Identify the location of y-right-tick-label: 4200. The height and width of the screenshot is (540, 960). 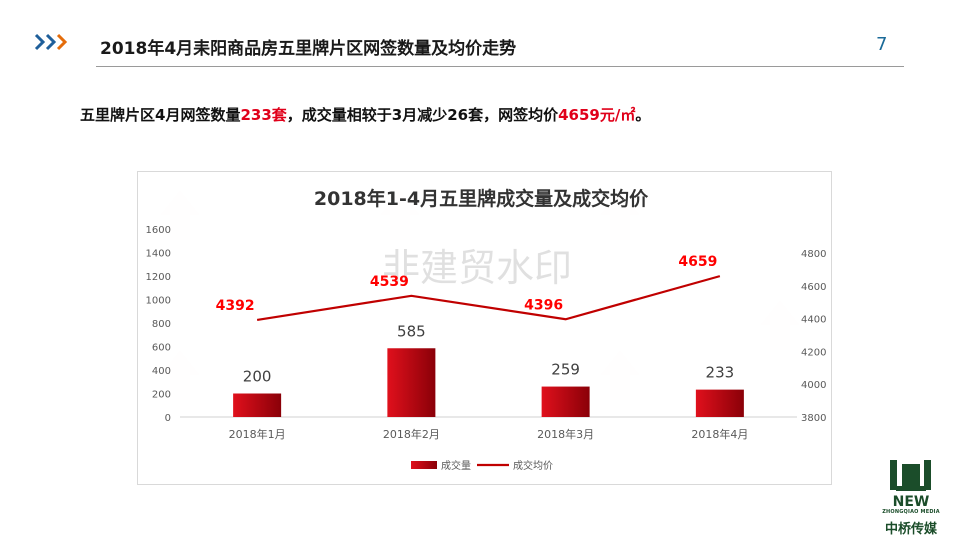
(813, 352).